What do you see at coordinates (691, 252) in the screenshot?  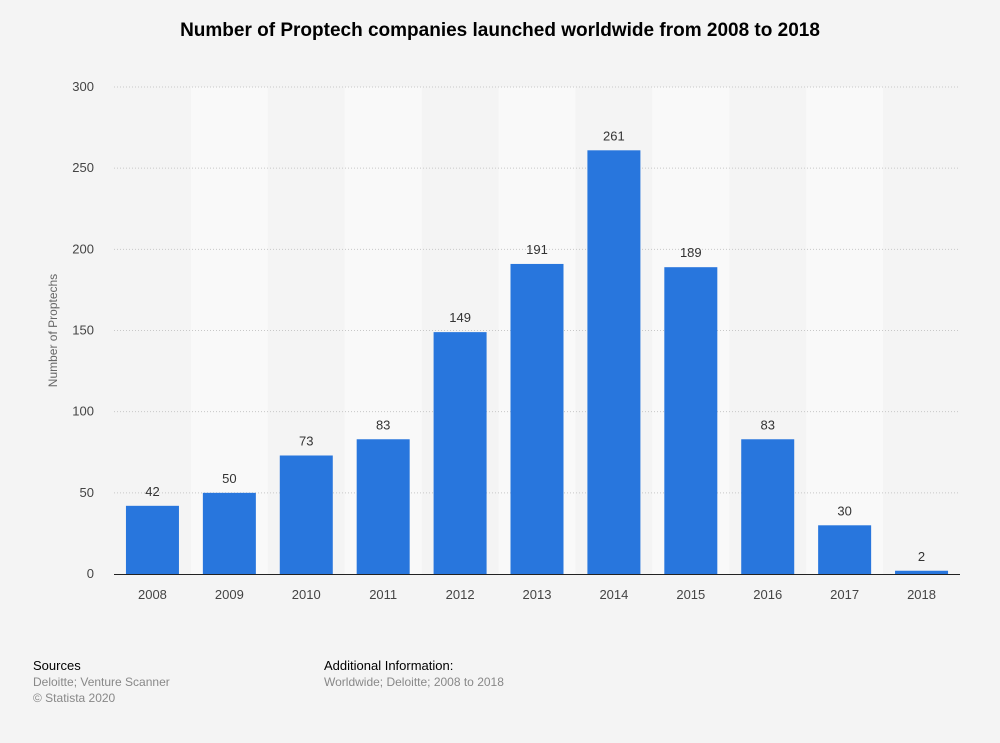 I see `data-label: 189` at bounding box center [691, 252].